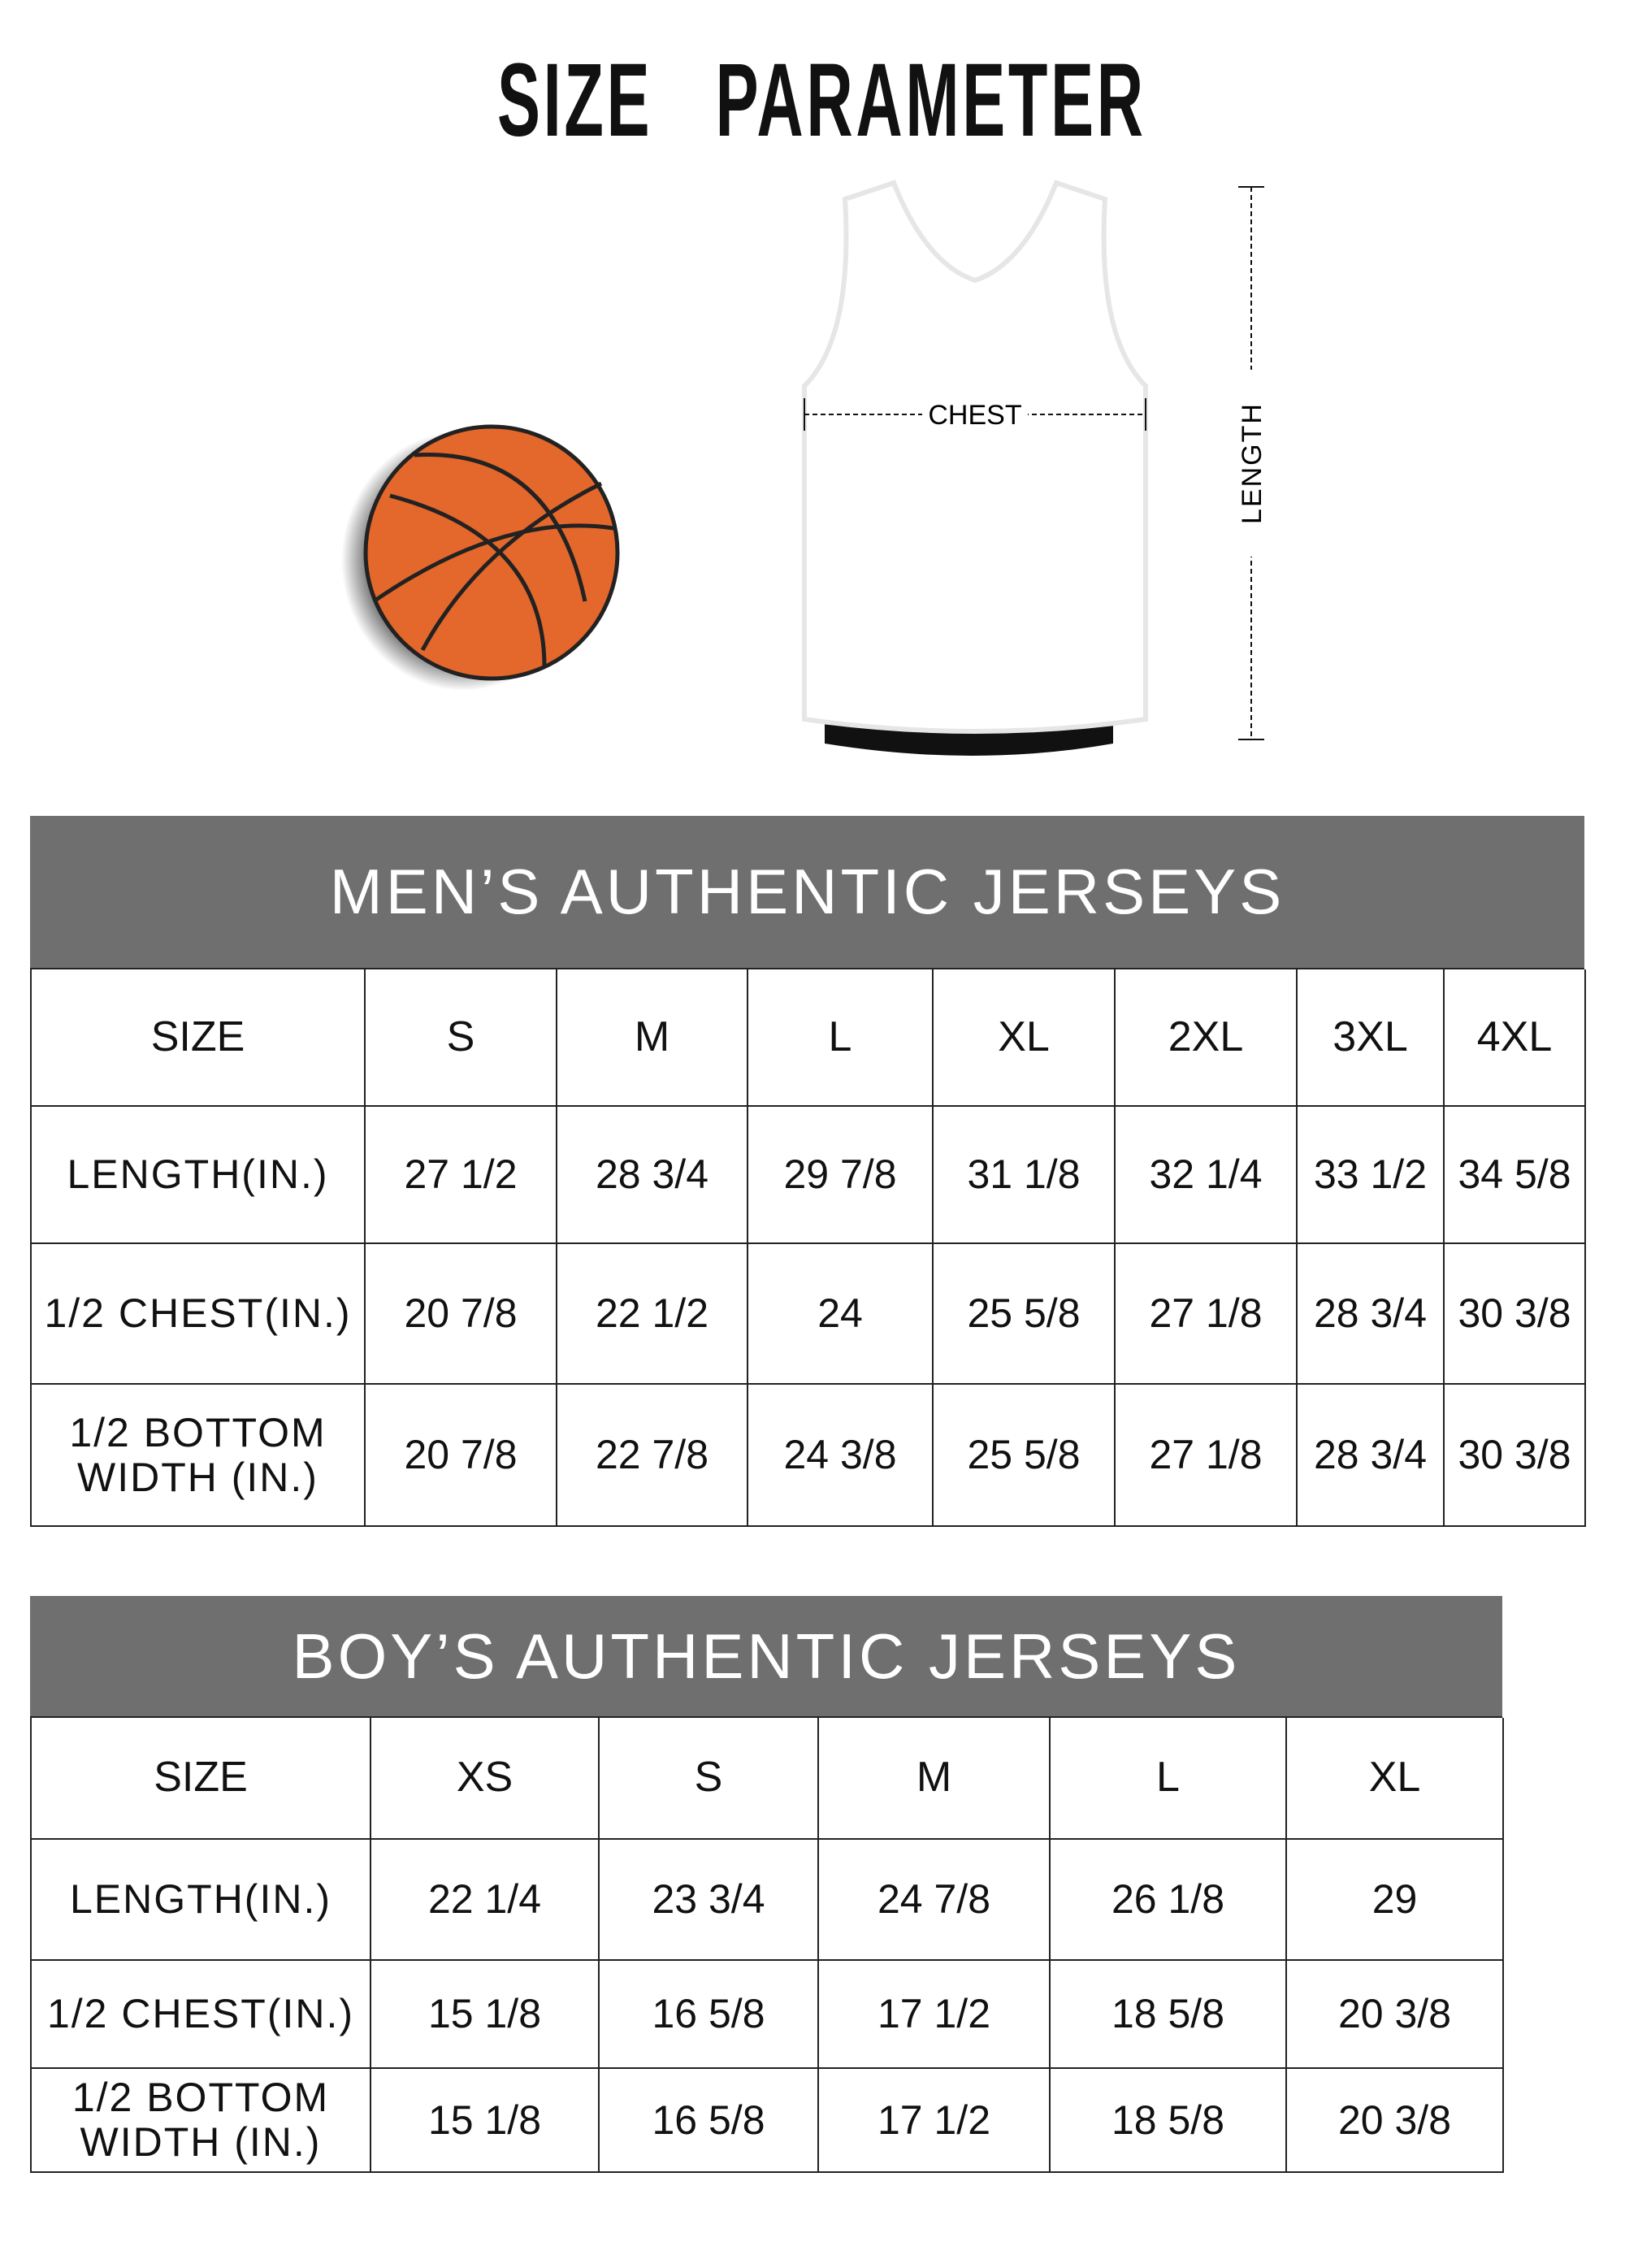 The height and width of the screenshot is (2268, 1625). What do you see at coordinates (1515, 1038) in the screenshot?
I see `header-size-4xl: 4XL` at bounding box center [1515, 1038].